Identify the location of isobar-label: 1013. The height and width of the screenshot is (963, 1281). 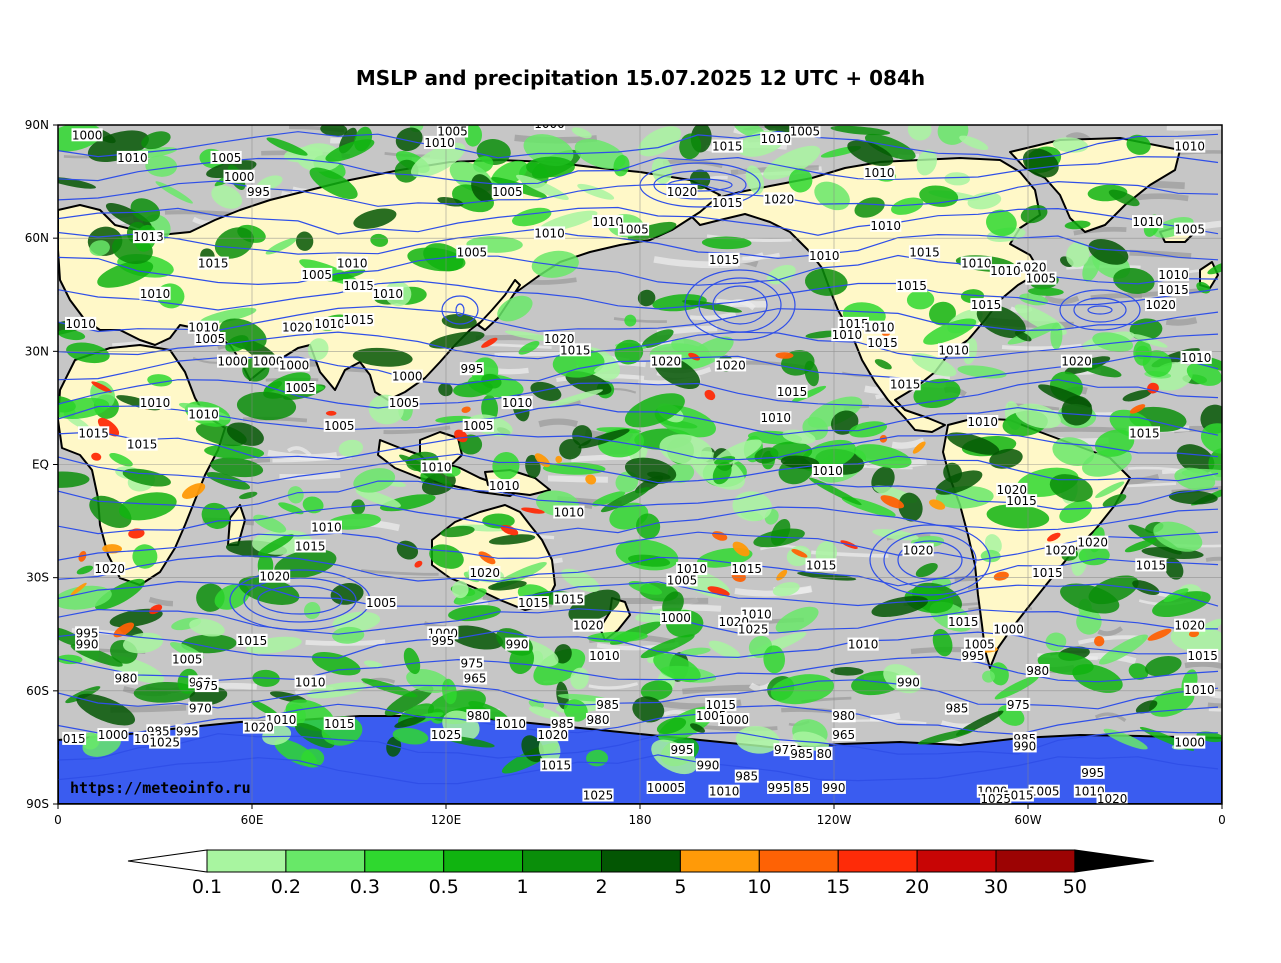
(148, 237).